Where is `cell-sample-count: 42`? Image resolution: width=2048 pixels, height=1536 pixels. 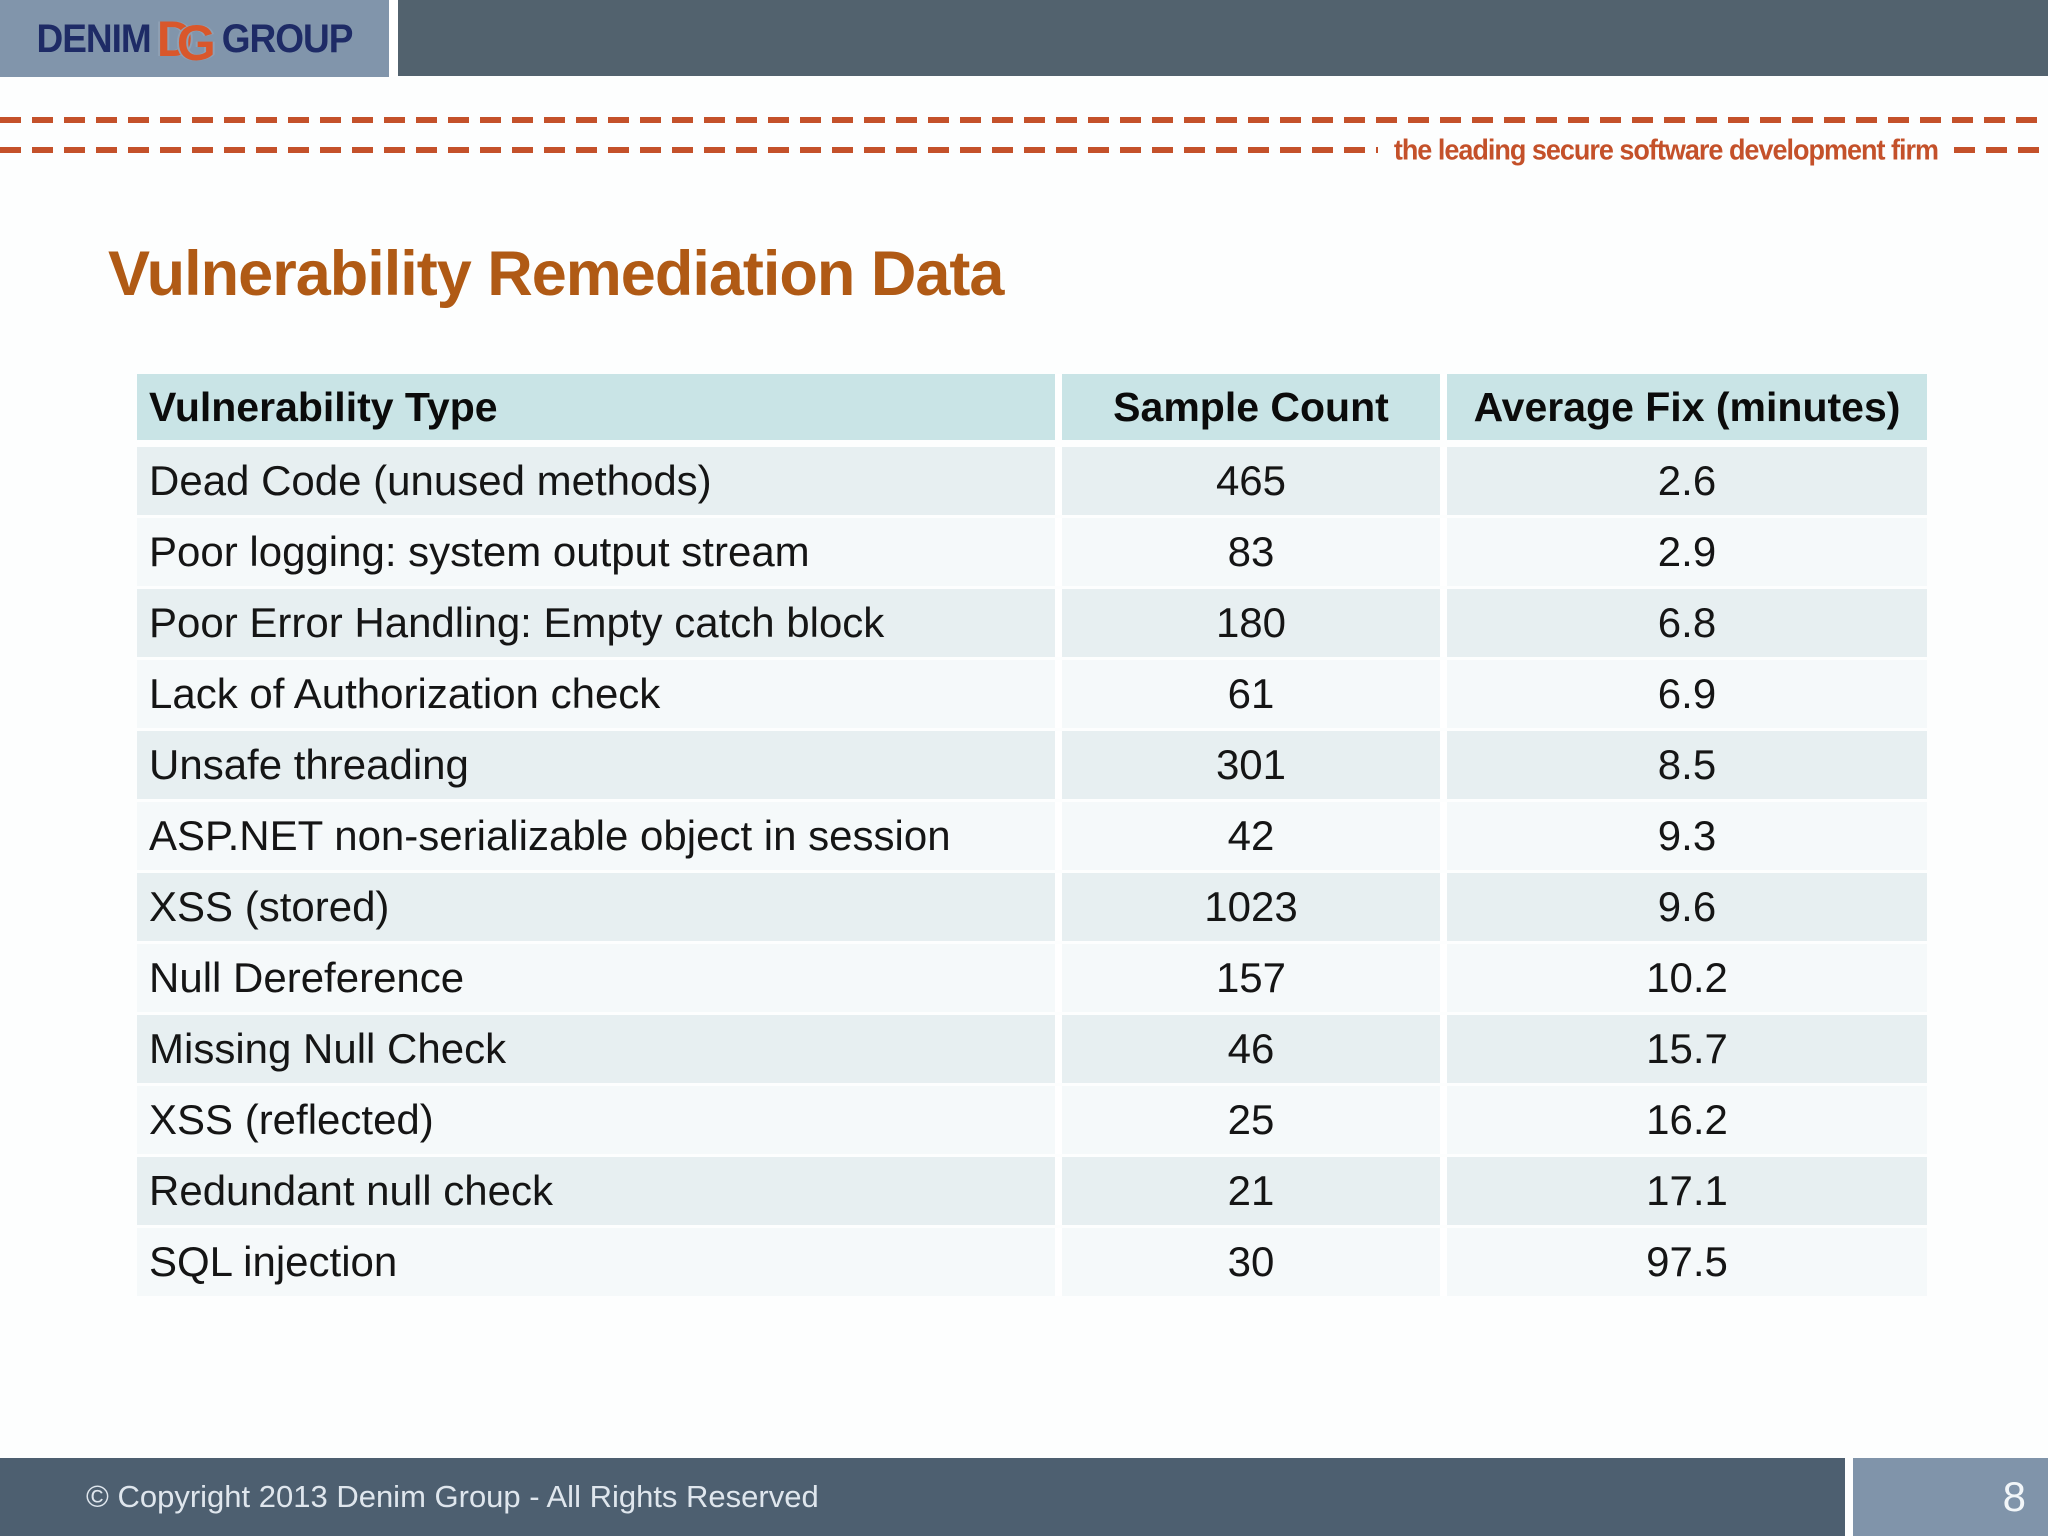 cell-sample-count: 42 is located at coordinates (1247, 836).